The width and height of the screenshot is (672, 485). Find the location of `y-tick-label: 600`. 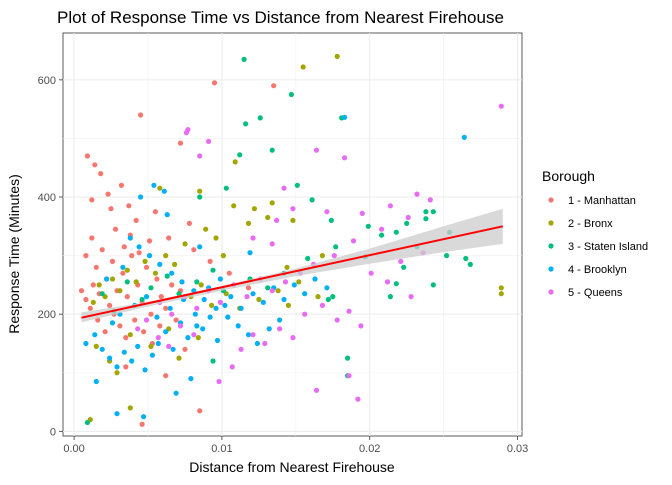

y-tick-label: 600 is located at coordinates (47, 81).